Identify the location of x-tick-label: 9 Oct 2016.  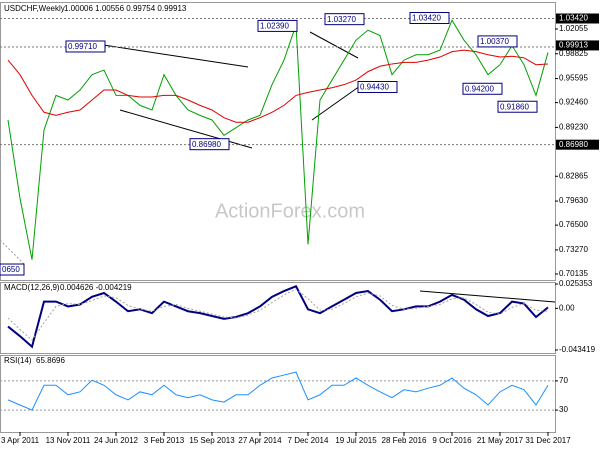
(452, 440).